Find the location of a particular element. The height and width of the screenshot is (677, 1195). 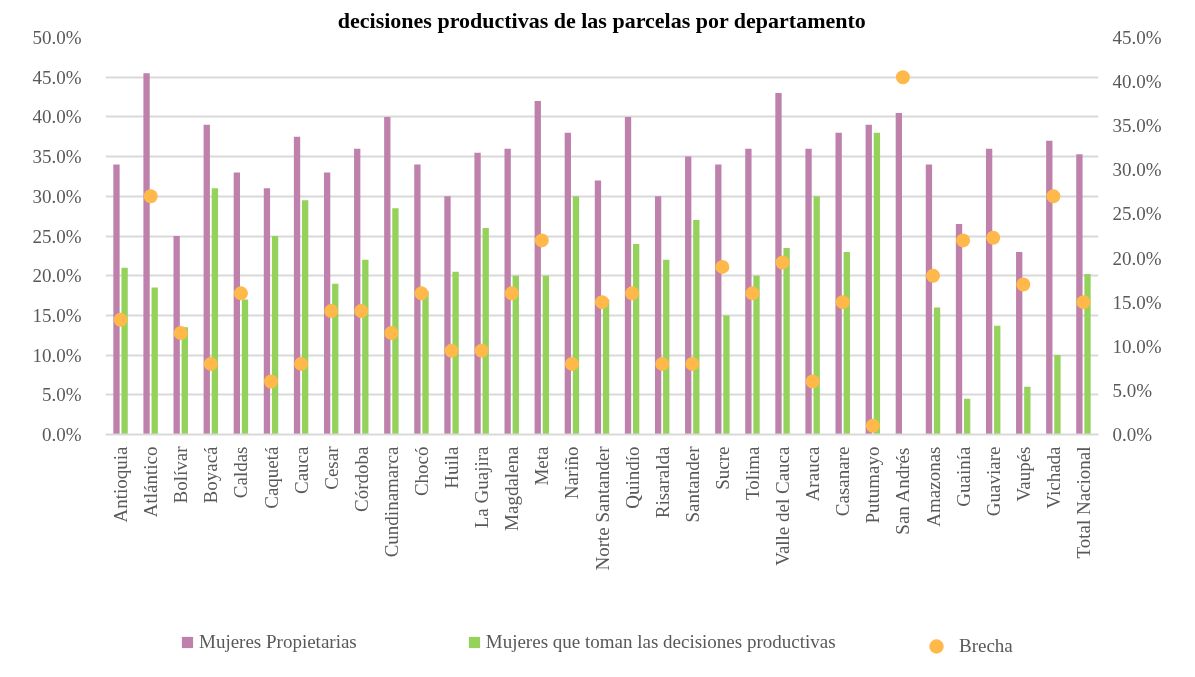

legend-label: Mujeres Propietarias is located at coordinates (278, 642).